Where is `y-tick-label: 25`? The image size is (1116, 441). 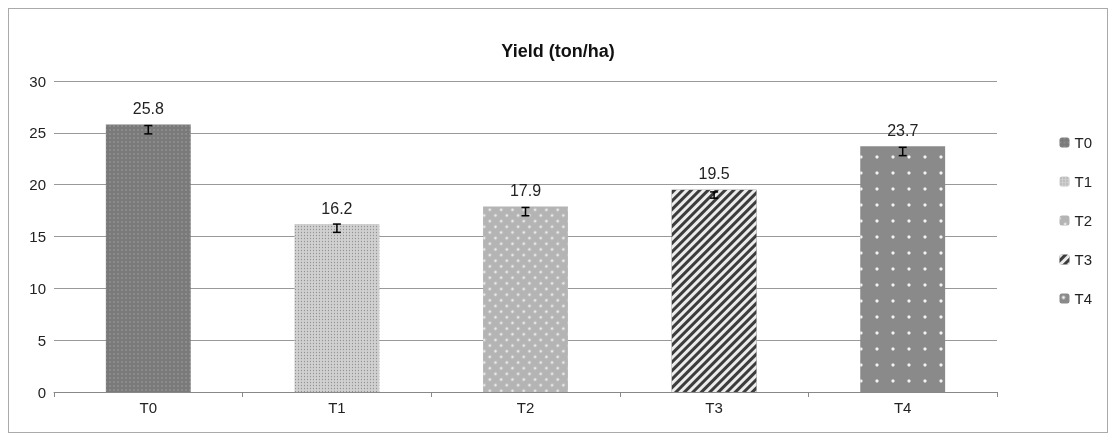 y-tick-label: 25 is located at coordinates (37, 133).